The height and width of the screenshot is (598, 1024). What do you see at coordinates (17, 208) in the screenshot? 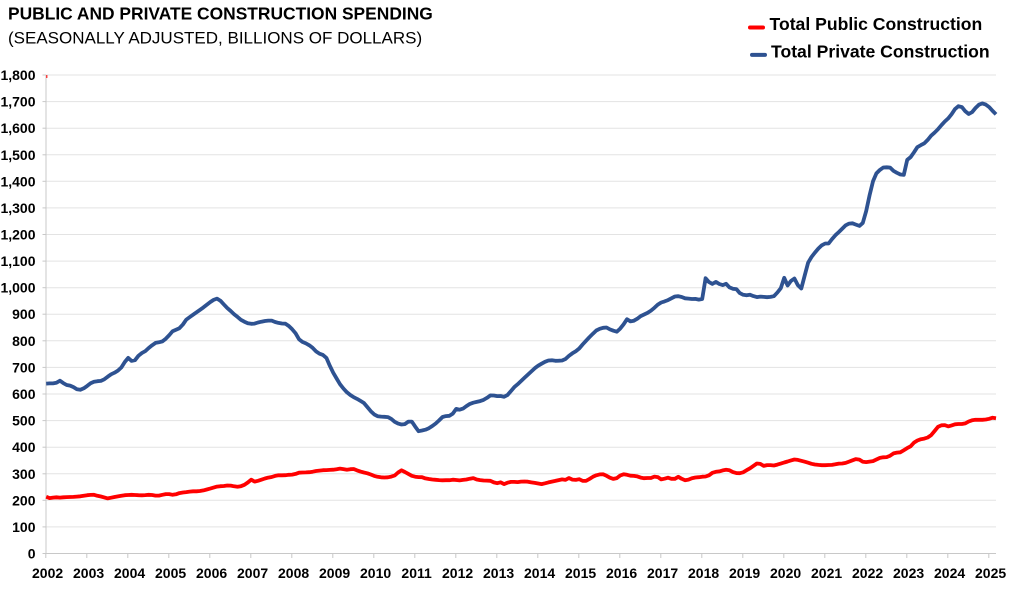
I see `svg-text: 1,300` at bounding box center [17, 208].